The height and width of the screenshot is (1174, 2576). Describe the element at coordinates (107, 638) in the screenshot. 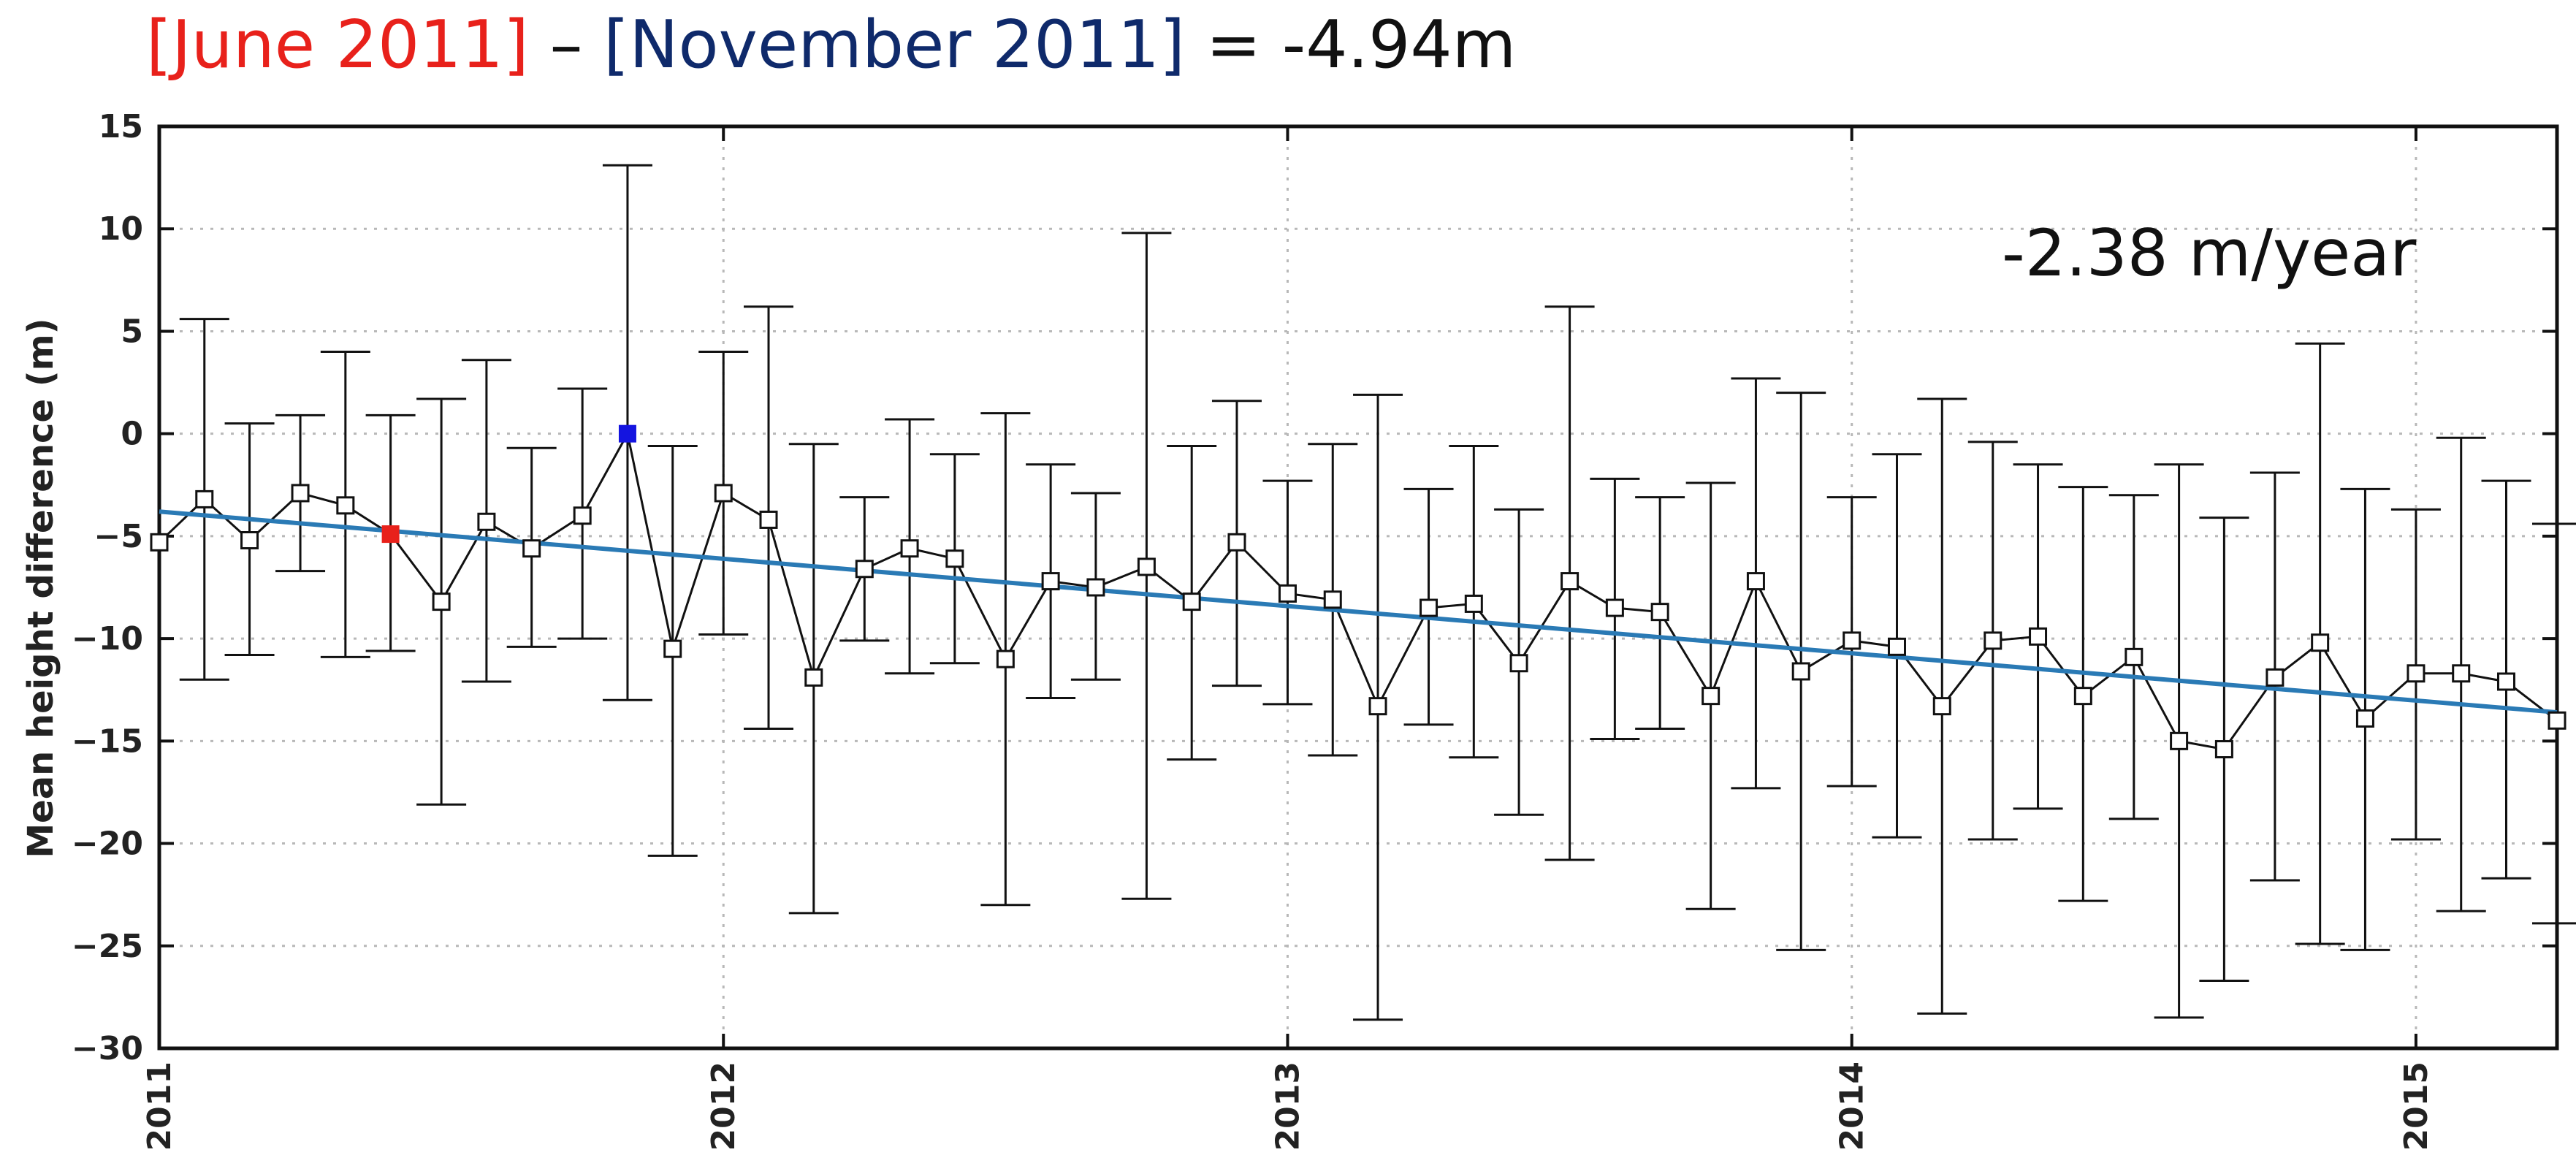

I see `y-tick-label: −10` at that location.